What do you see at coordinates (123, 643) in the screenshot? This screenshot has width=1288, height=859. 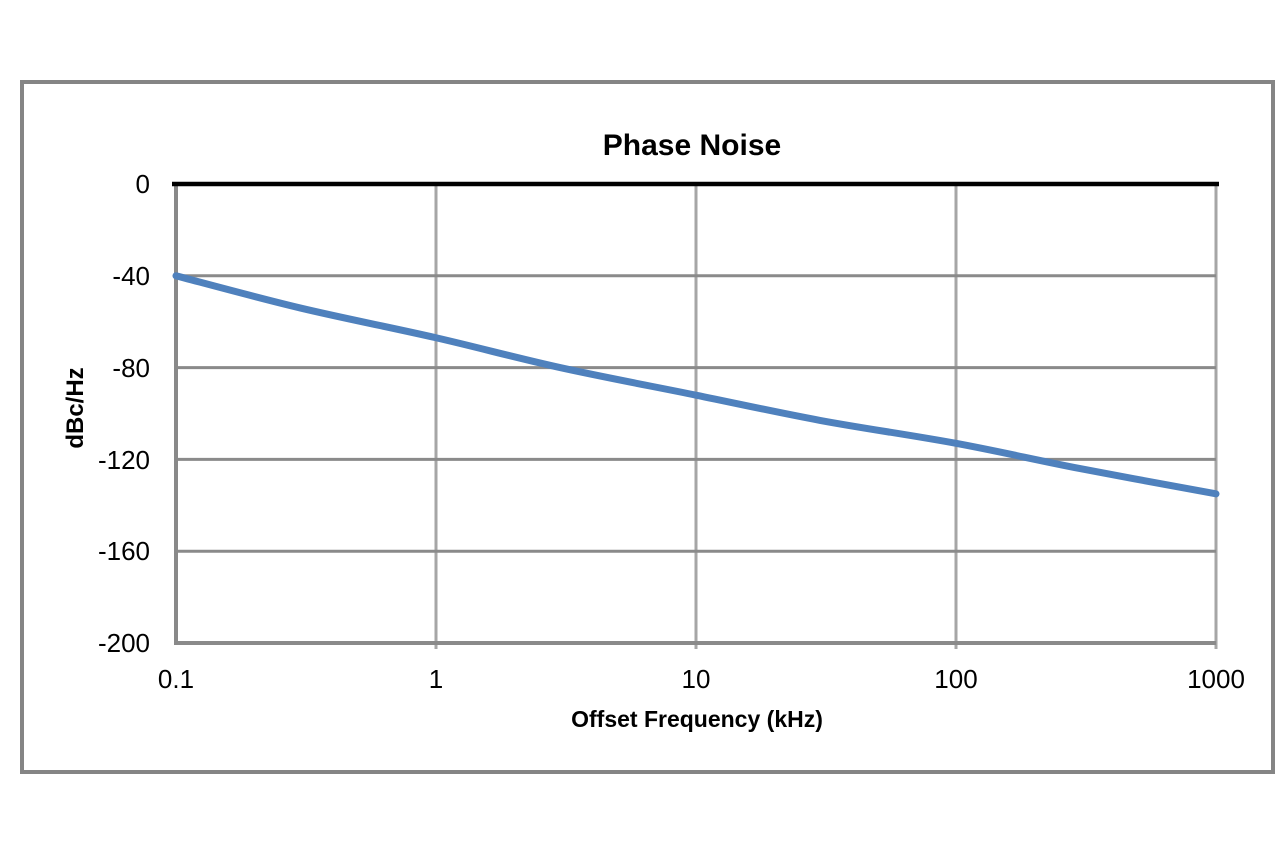 I see `y-tick-label: -200` at bounding box center [123, 643].